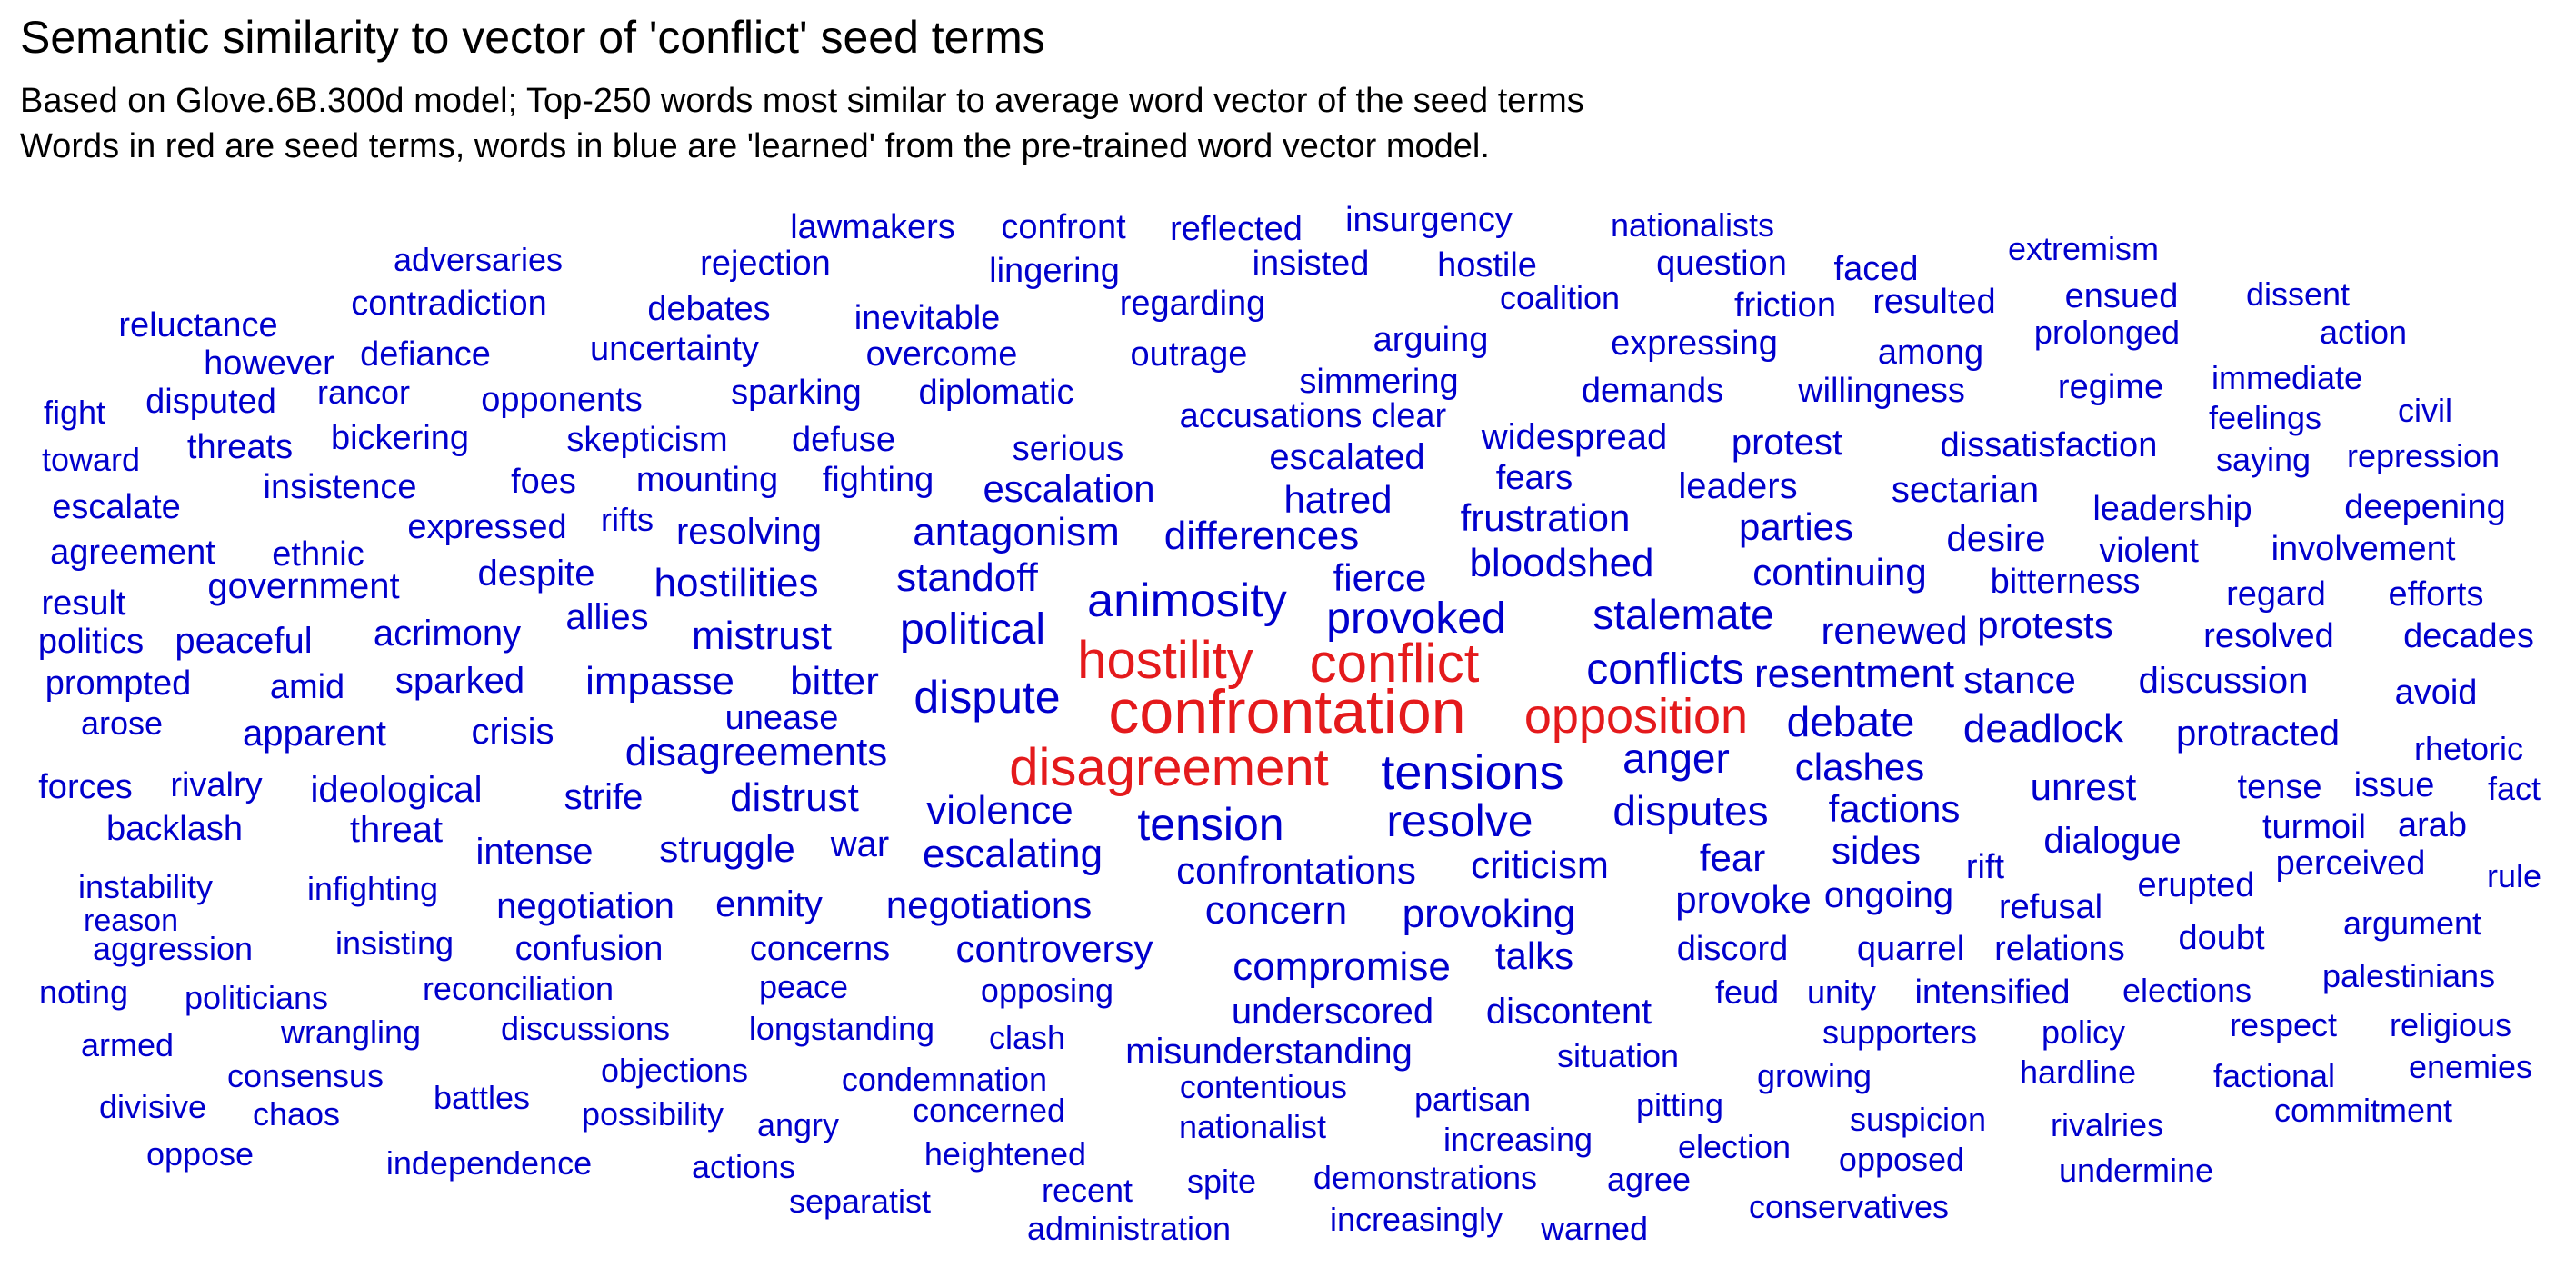 Image resolution: width=2576 pixels, height=1288 pixels. I want to click on learned-word-deadlock: deadlock, so click(2044, 728).